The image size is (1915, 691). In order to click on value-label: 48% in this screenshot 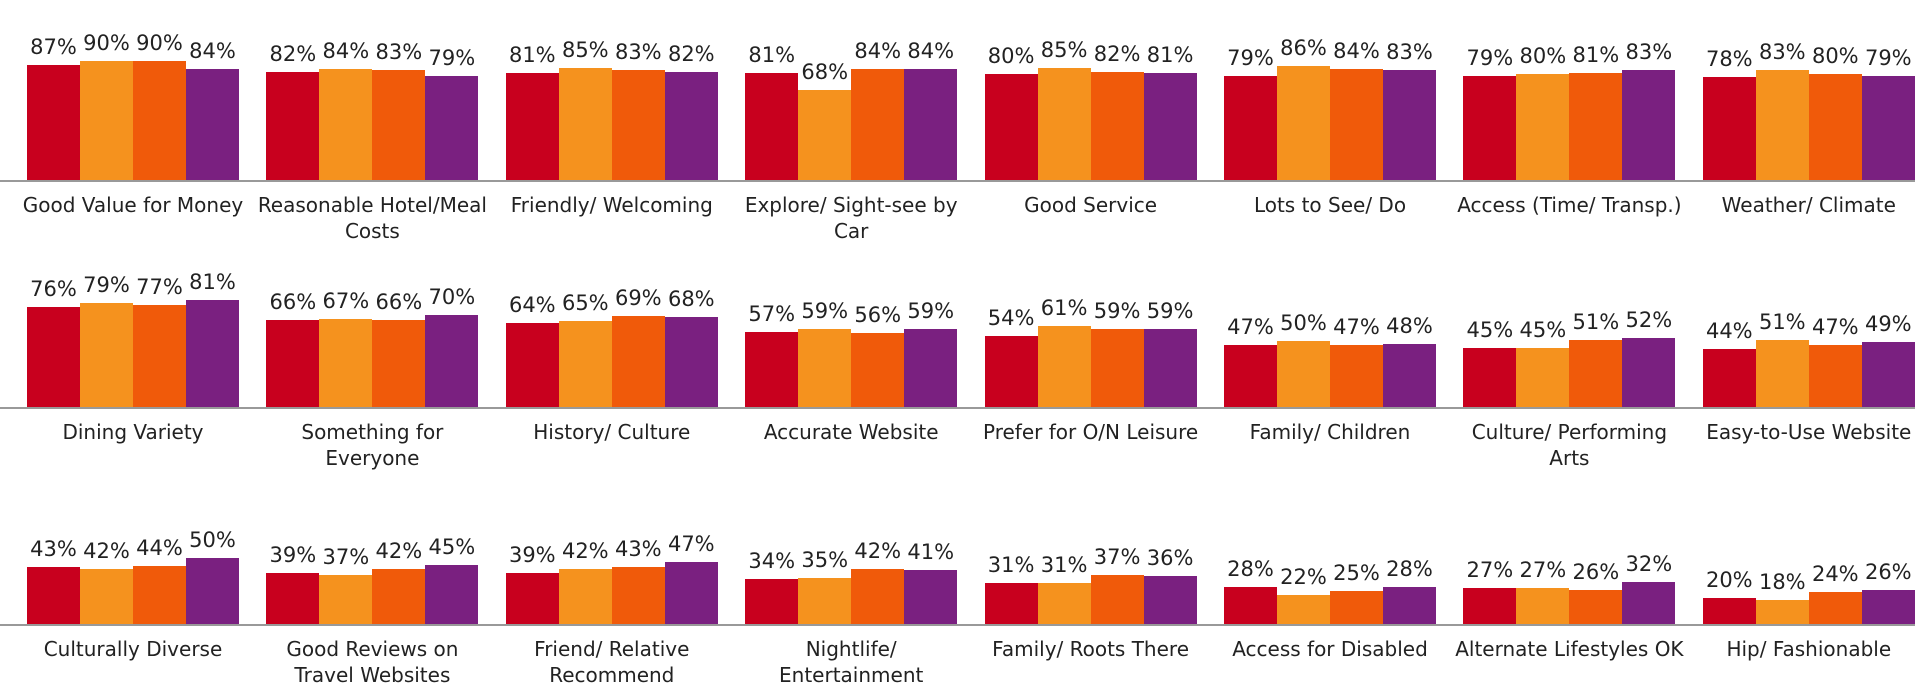, I will do `click(1409, 325)`.